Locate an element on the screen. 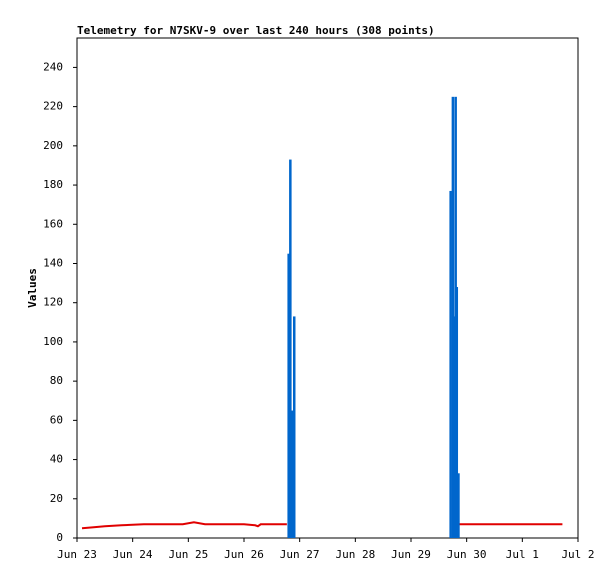  x-tick-label: Jul 2 is located at coordinates (577, 554).